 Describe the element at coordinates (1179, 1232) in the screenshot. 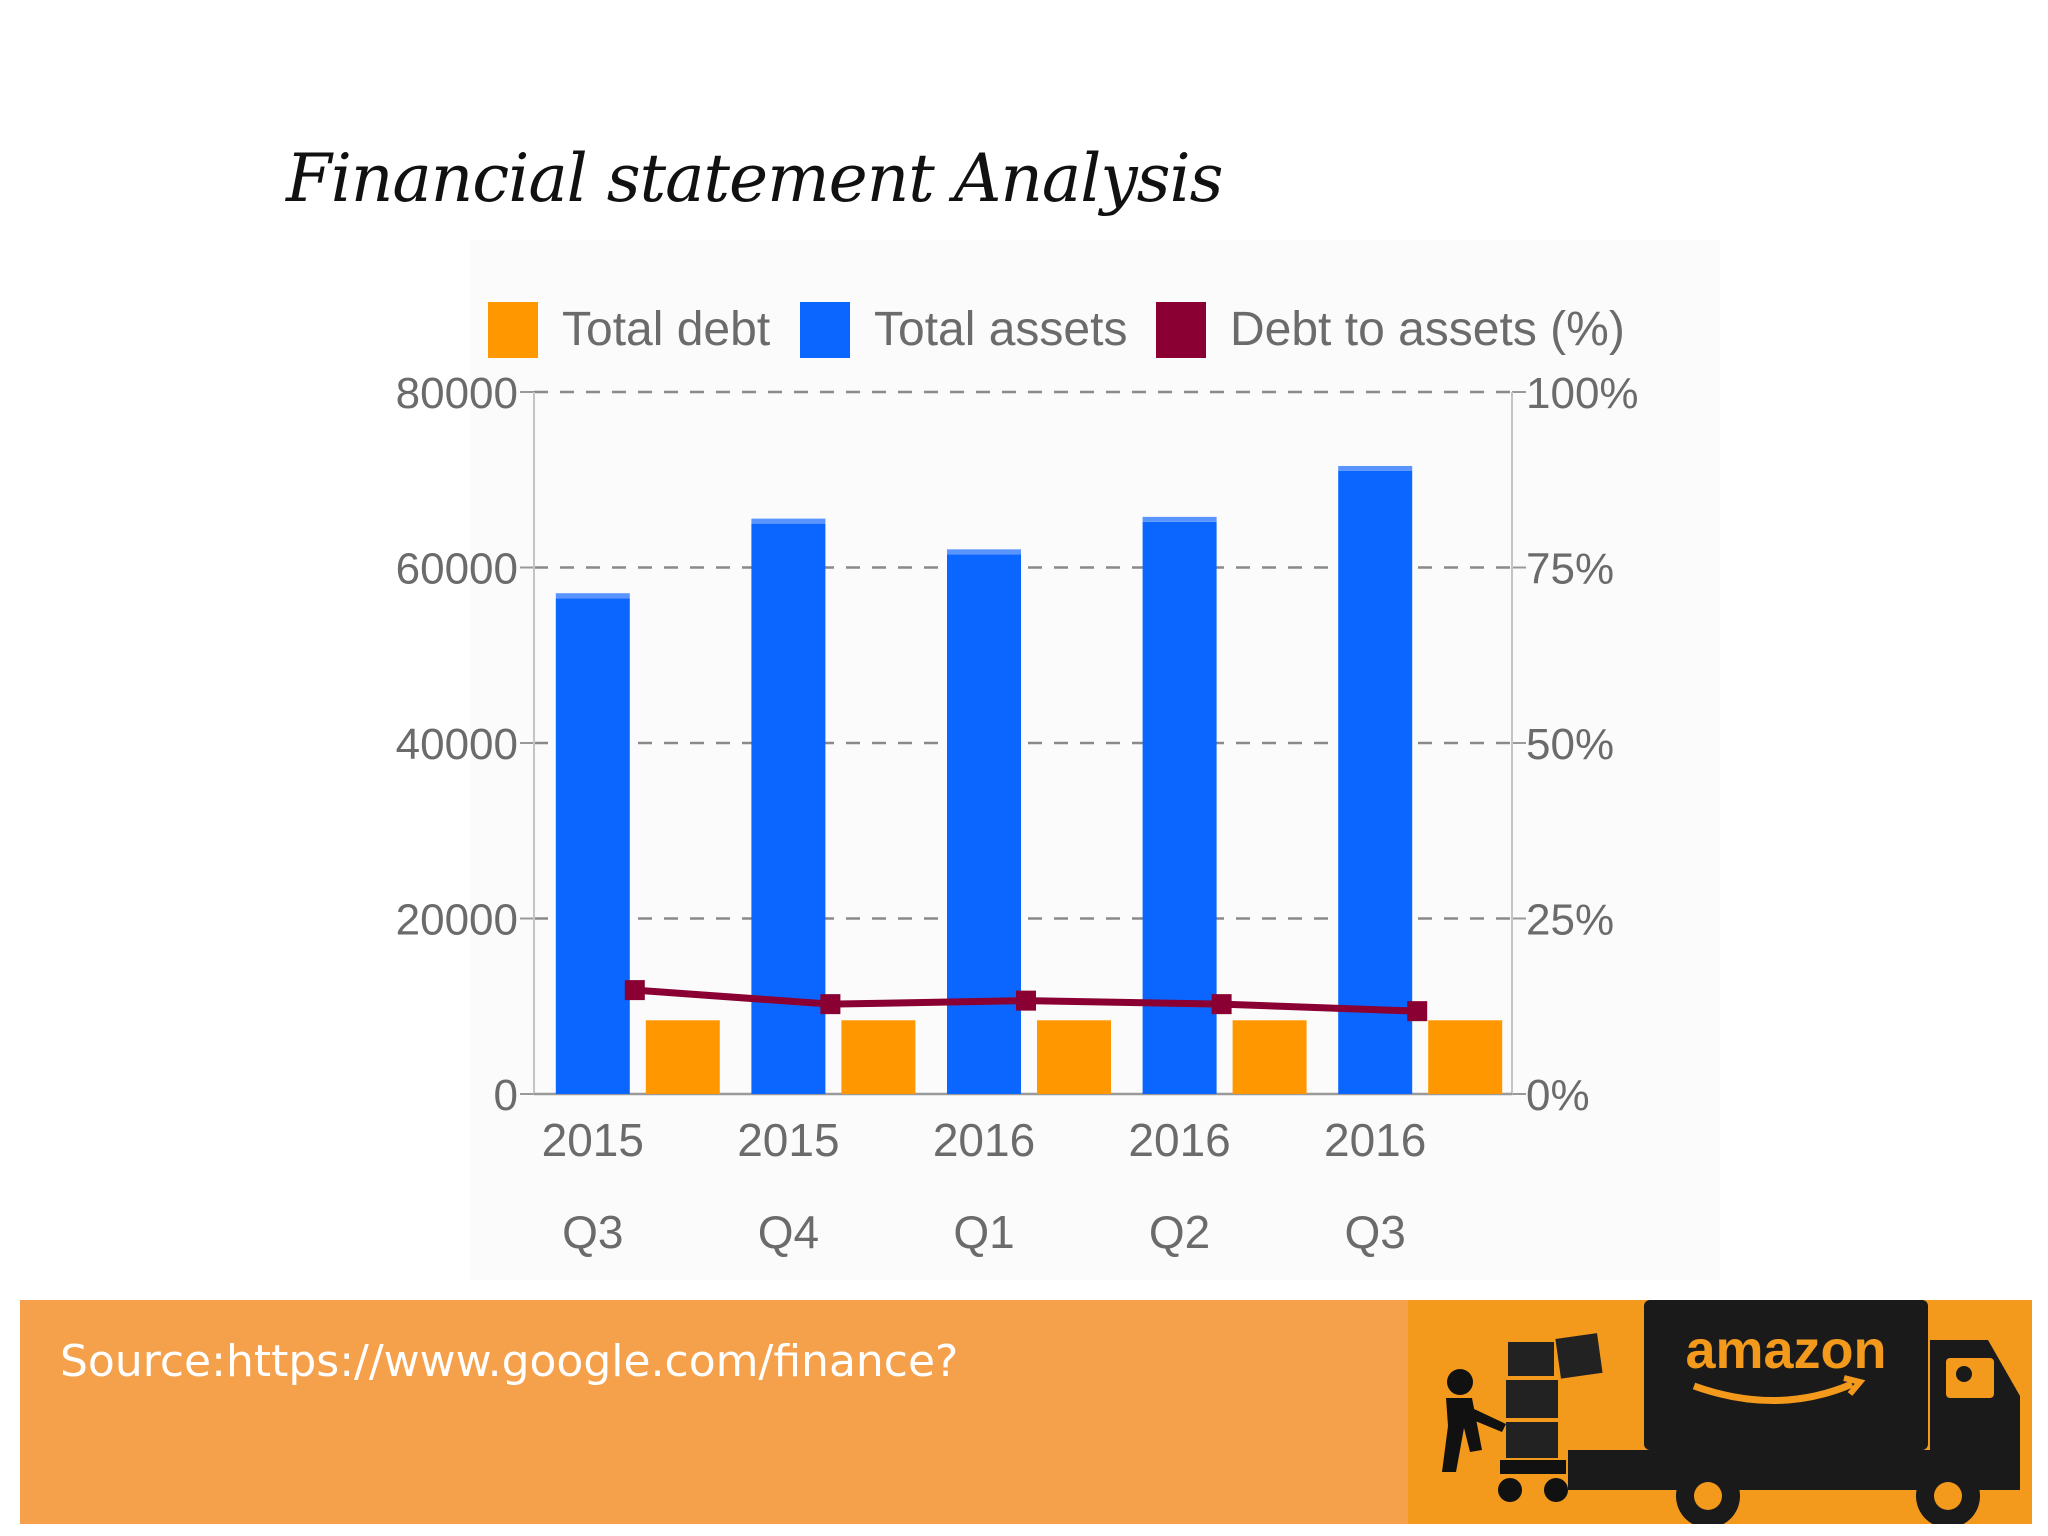

I see `x-tick-label-quarter: Q2` at that location.